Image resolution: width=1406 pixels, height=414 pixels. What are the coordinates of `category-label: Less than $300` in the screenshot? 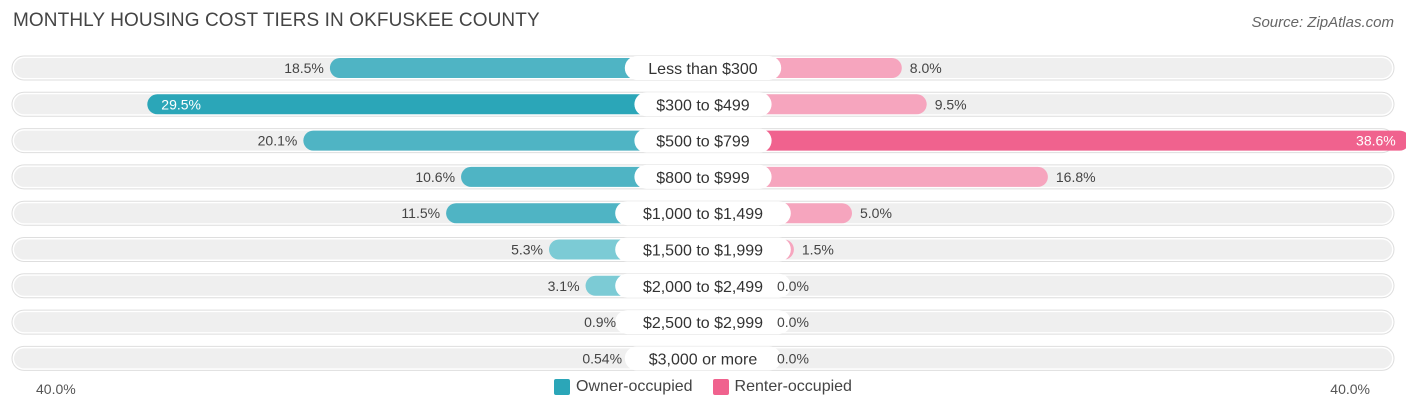 It's located at (703, 69).